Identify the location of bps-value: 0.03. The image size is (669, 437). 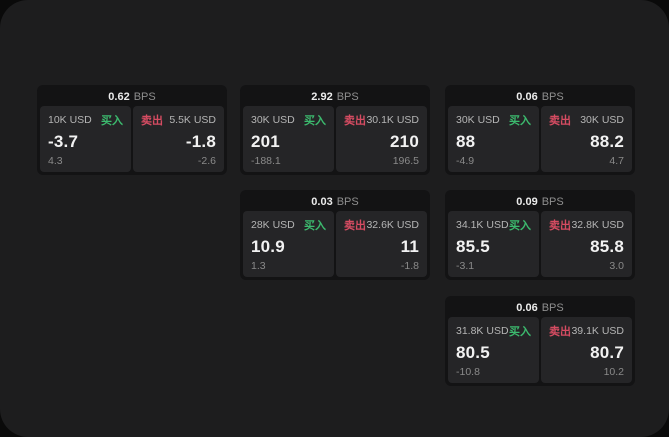
(322, 202).